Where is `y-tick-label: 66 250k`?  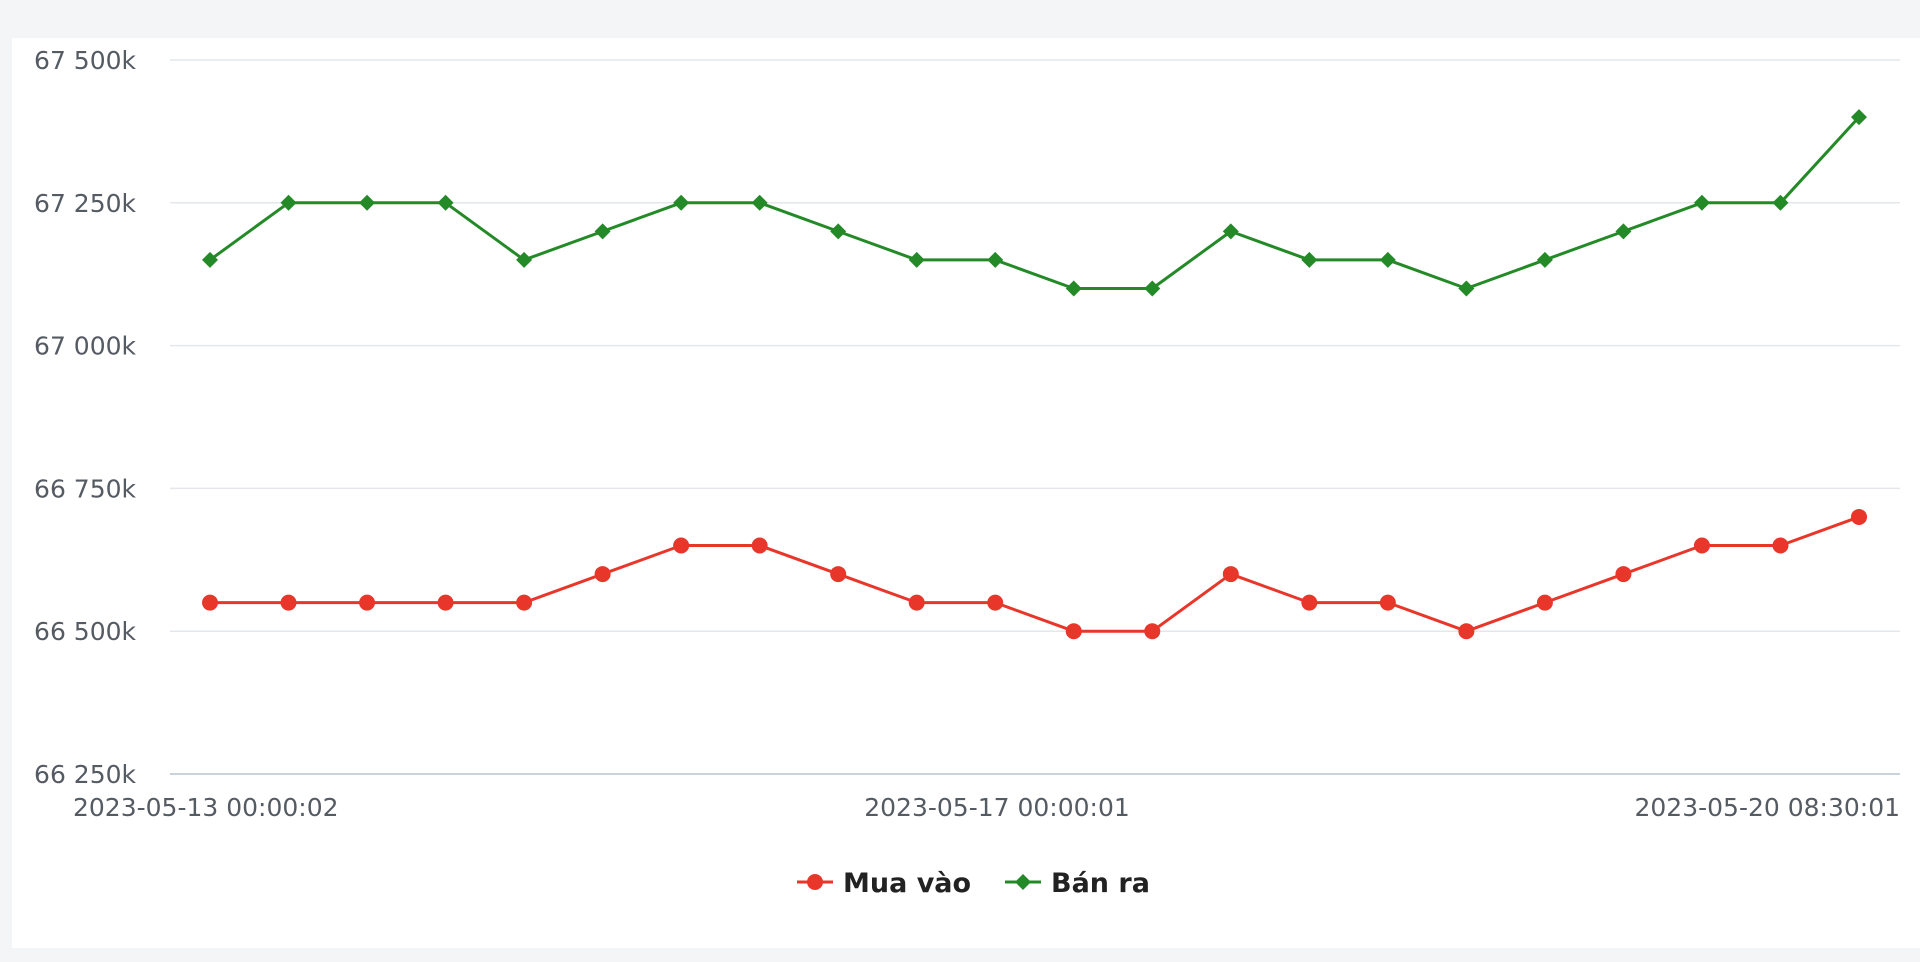
y-tick-label: 66 250k is located at coordinates (85, 774).